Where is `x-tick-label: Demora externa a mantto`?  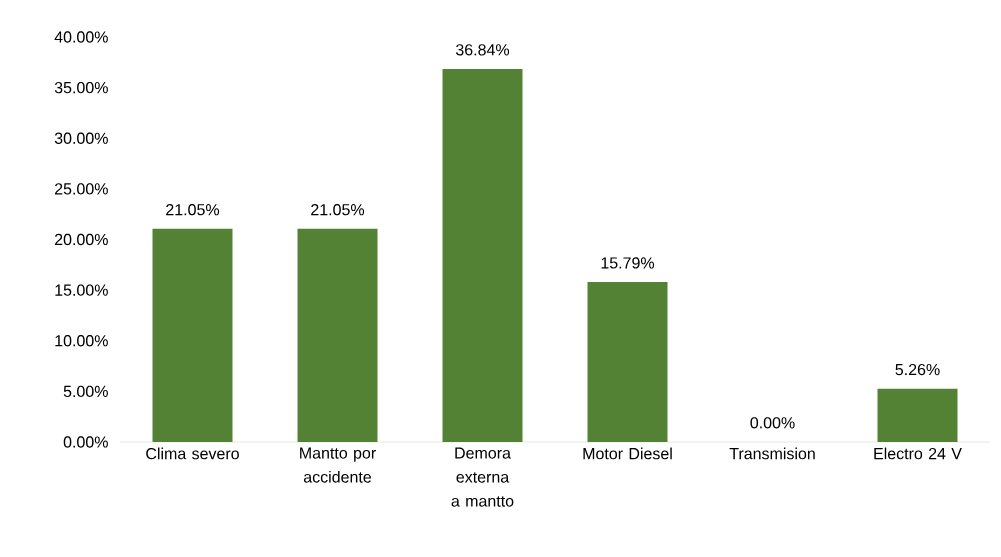
x-tick-label: Demora externa a mantto is located at coordinates (482, 477).